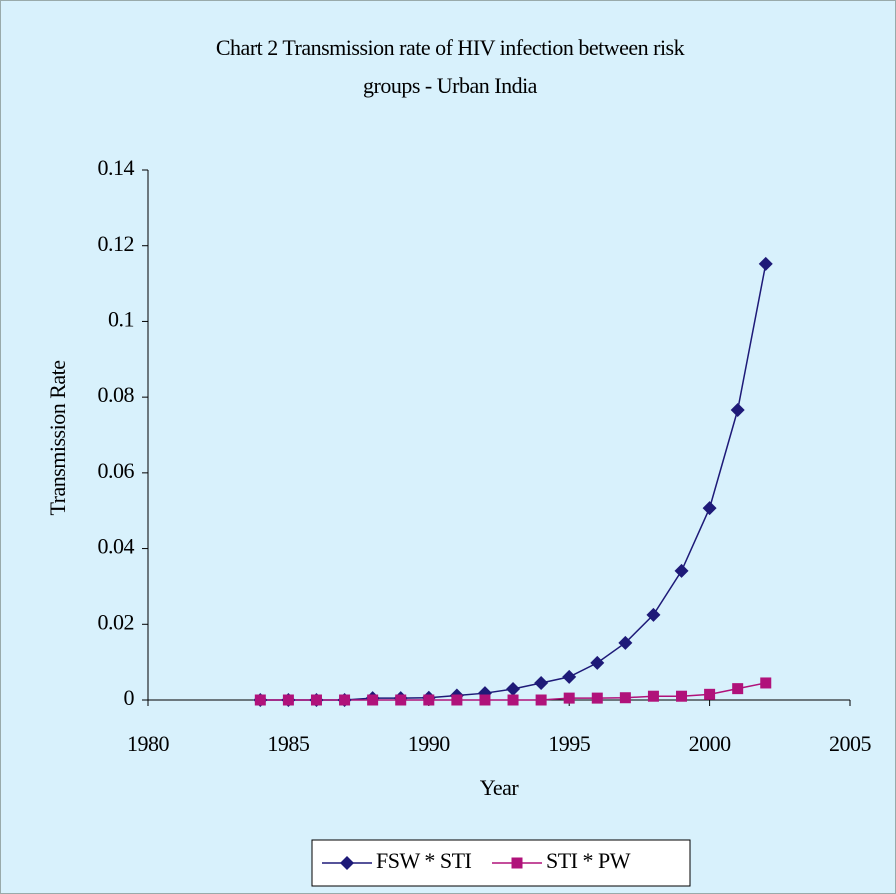 The image size is (896, 894). Describe the element at coordinates (288, 743) in the screenshot. I see `x-tick-label: 1985` at that location.